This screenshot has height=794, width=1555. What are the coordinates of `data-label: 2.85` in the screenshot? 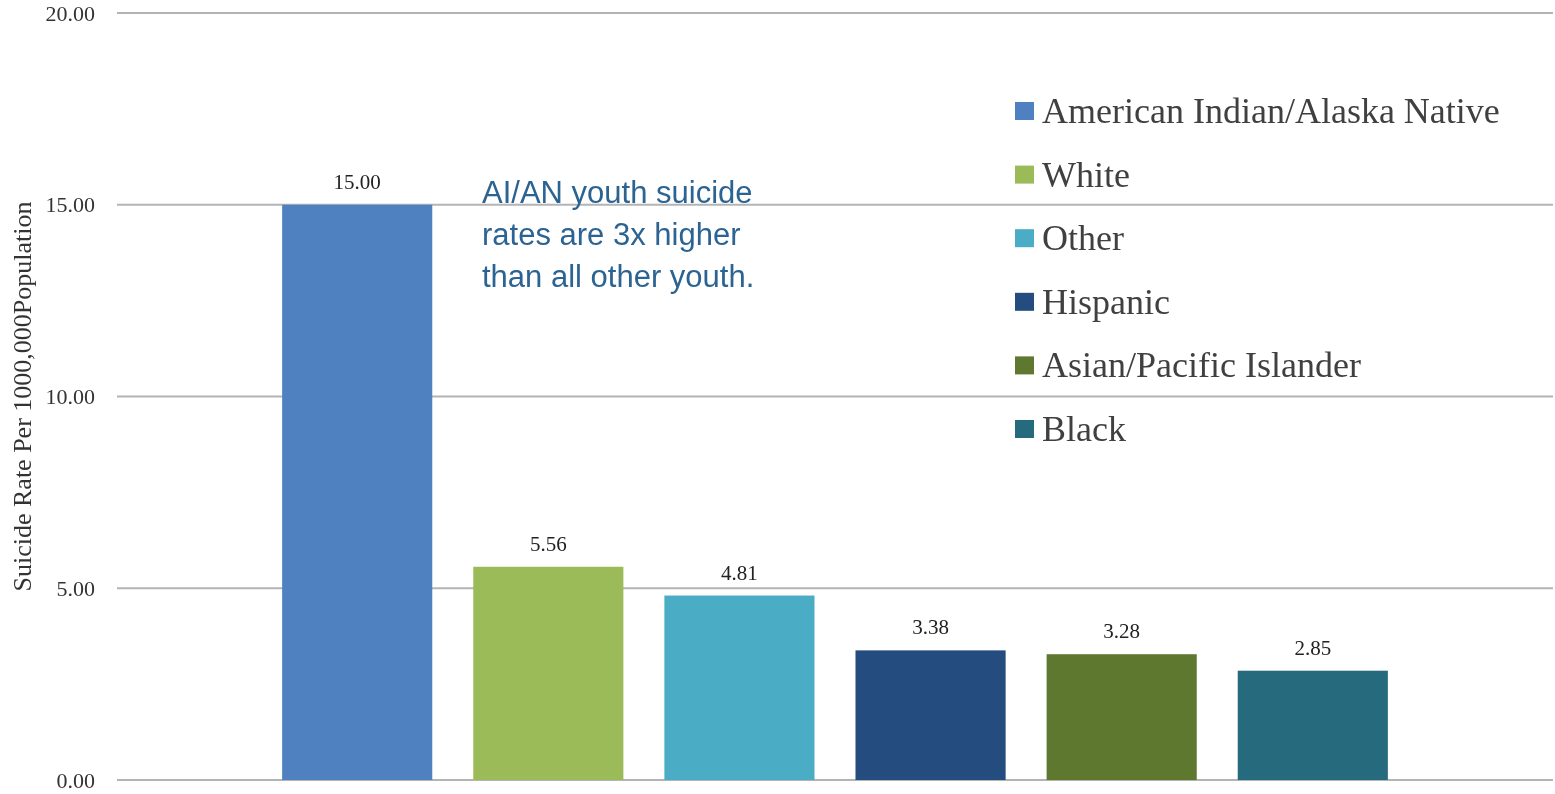 It's located at (1313, 647).